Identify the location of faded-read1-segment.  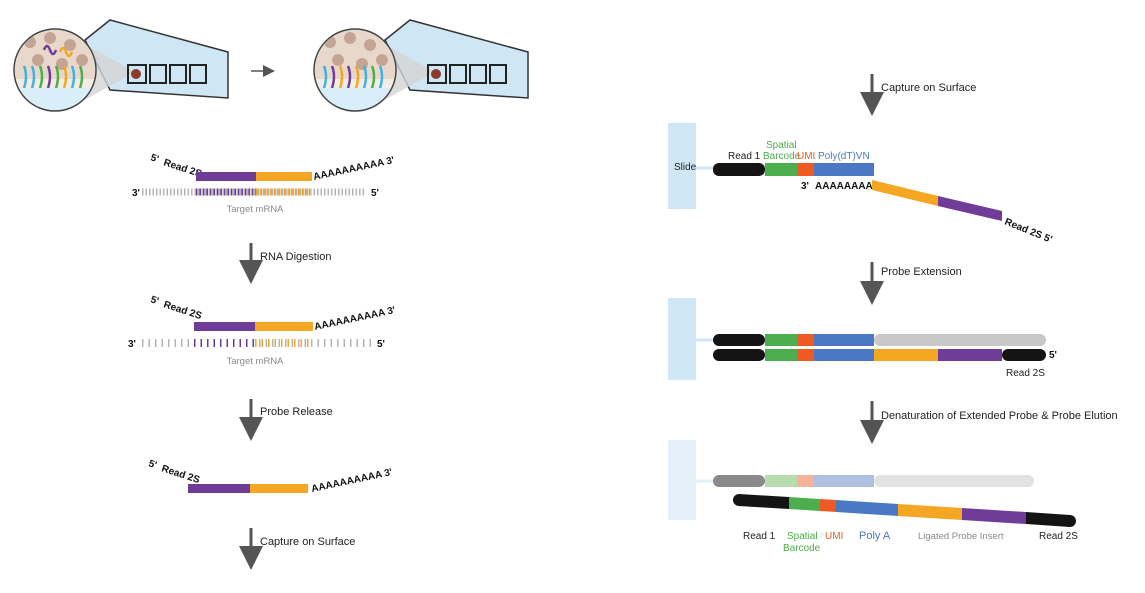
(739, 481).